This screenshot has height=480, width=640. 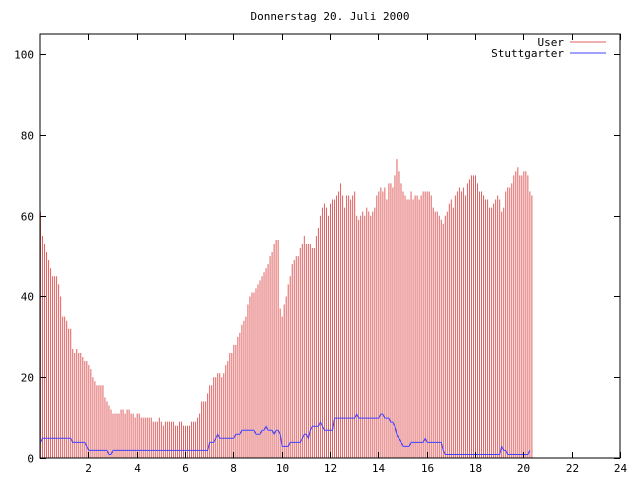 I want to click on x-tick-label: 18, so click(x=475, y=468).